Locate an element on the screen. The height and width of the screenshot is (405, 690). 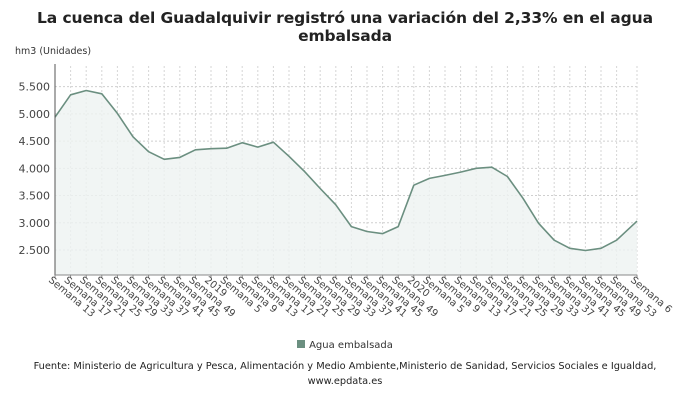
legend-swatch is located at coordinates (301, 344).